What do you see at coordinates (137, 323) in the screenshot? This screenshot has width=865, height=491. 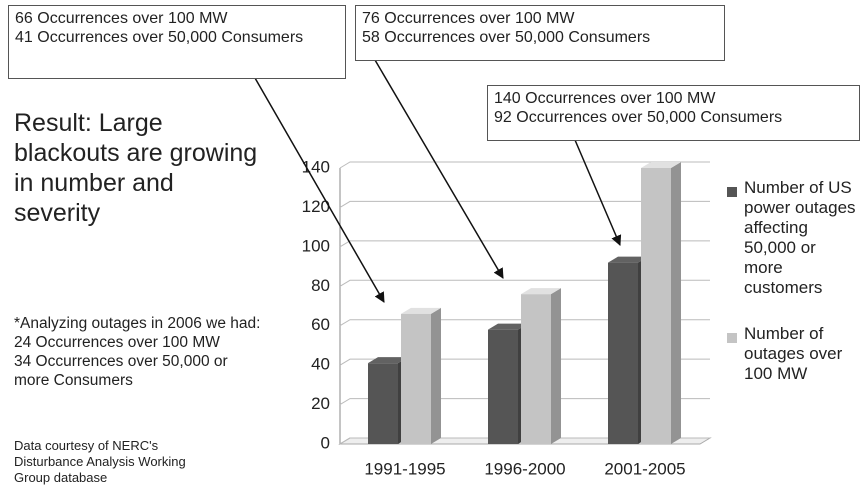 I see `note-line: *Analyzing outages in 2006 we had:` at bounding box center [137, 323].